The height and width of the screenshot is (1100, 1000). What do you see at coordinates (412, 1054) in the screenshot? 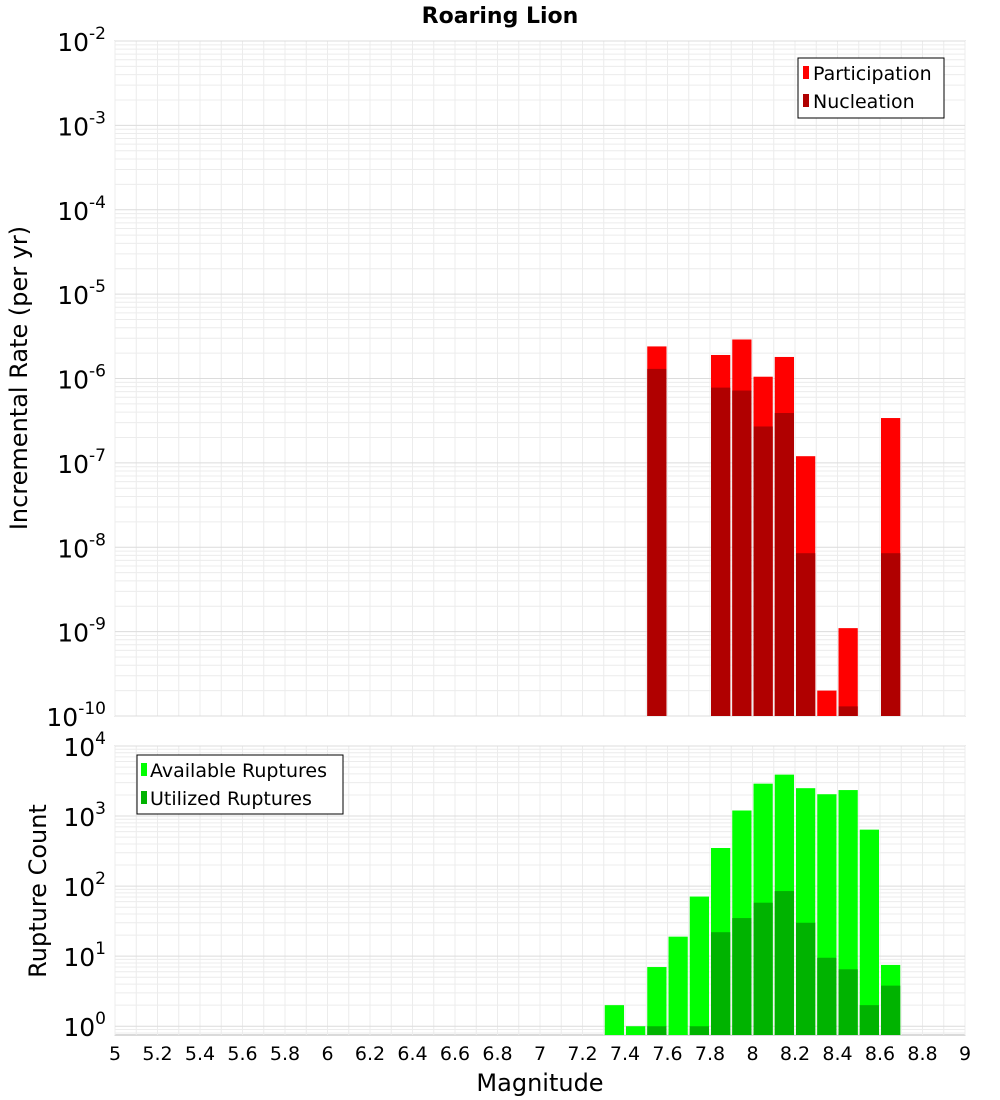
I see `x-tick-label: 6.4` at bounding box center [412, 1054].